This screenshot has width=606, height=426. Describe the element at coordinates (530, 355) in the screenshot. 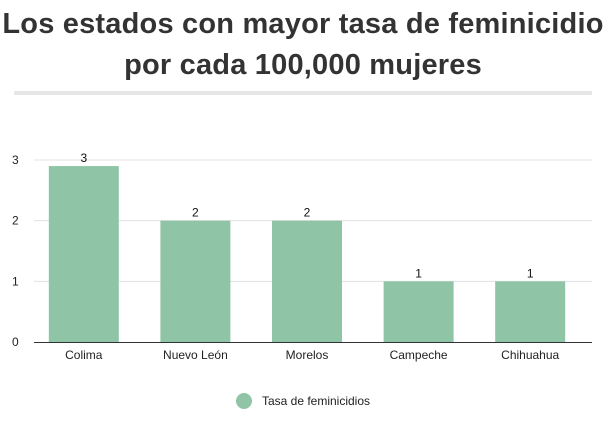

I see `x-tick-label: Chihuahua` at that location.